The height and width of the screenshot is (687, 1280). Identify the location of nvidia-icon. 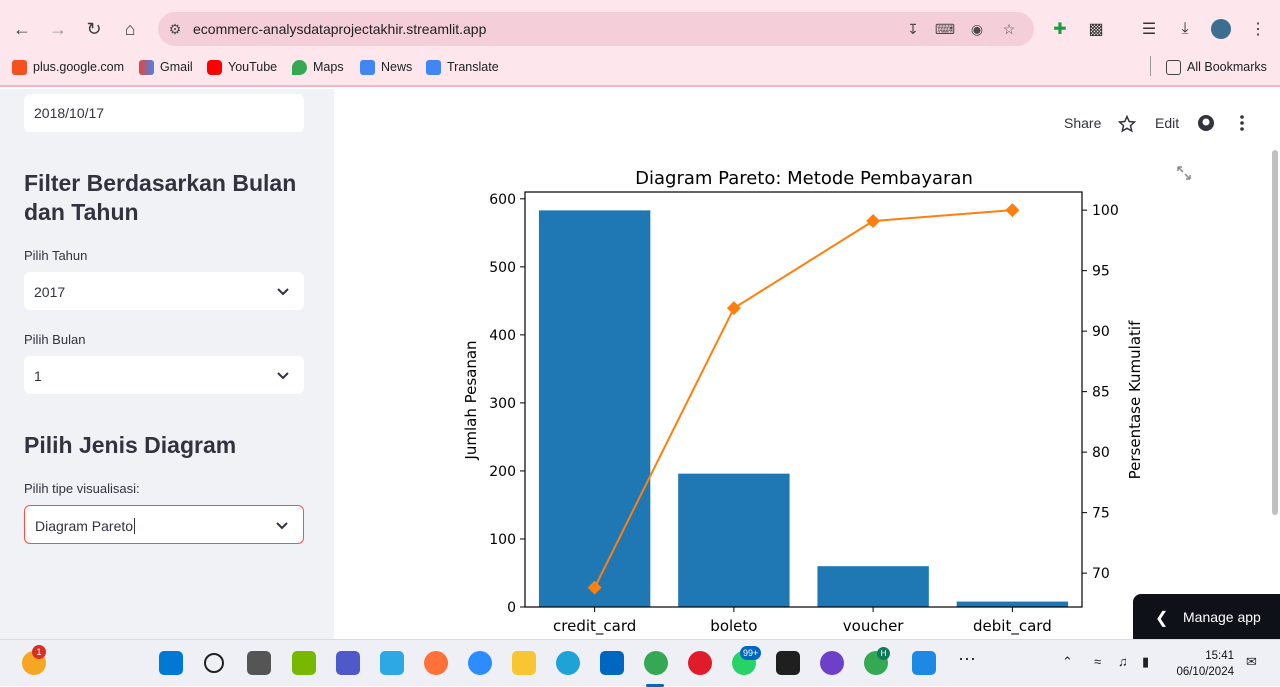
(304, 663).